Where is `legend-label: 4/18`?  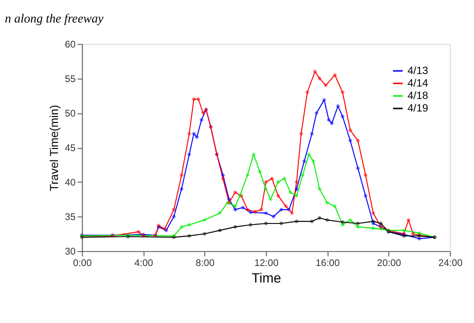
legend-label: 4/18 is located at coordinates (418, 96).